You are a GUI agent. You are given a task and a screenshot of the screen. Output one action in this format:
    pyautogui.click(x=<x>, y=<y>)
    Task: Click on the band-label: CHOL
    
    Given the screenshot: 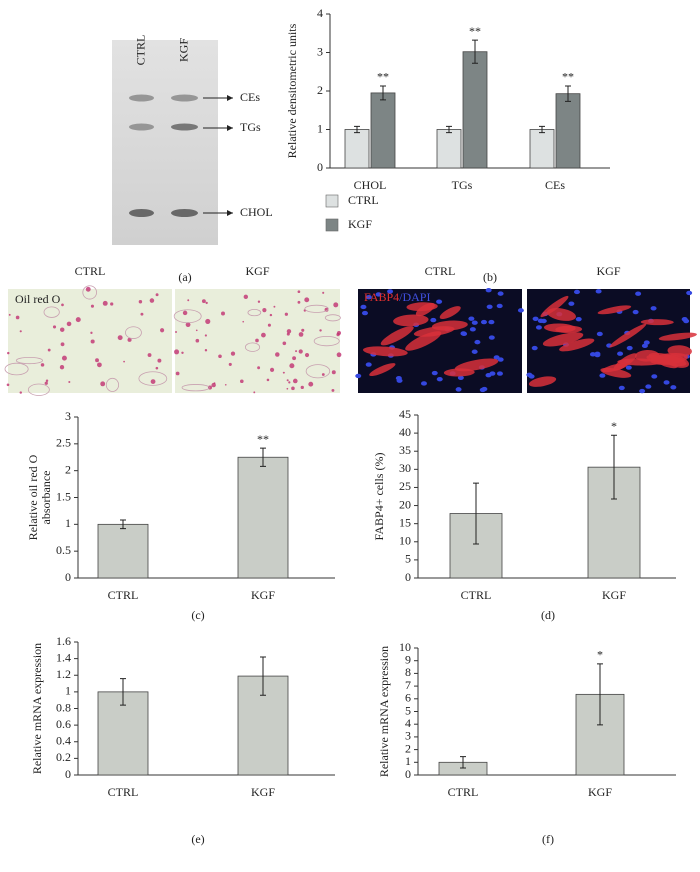 What is the action you would take?
    pyautogui.click(x=256, y=212)
    